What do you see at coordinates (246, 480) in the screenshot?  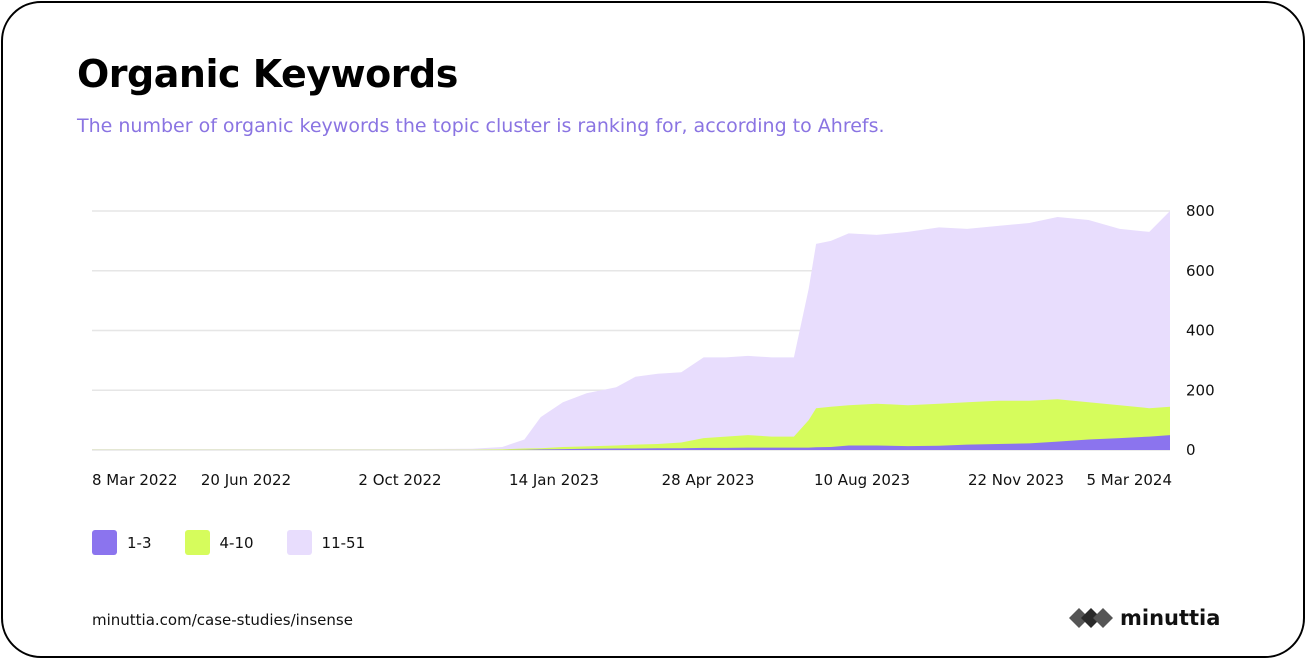 I see `x-tick-label: 20 Jun 2022` at bounding box center [246, 480].